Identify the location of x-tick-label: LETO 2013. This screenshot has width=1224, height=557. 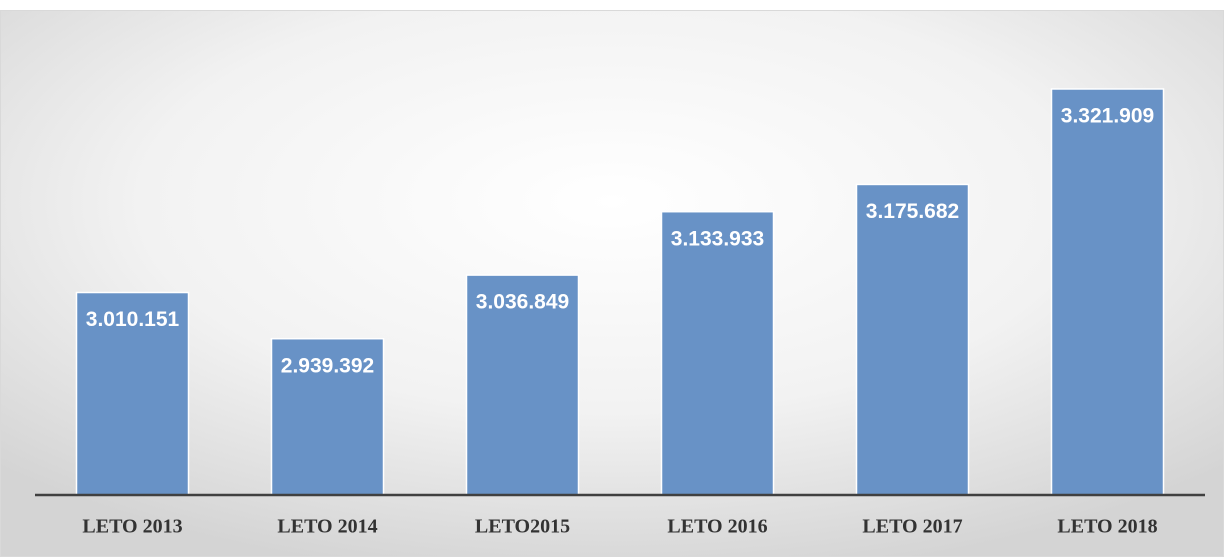
(132, 527).